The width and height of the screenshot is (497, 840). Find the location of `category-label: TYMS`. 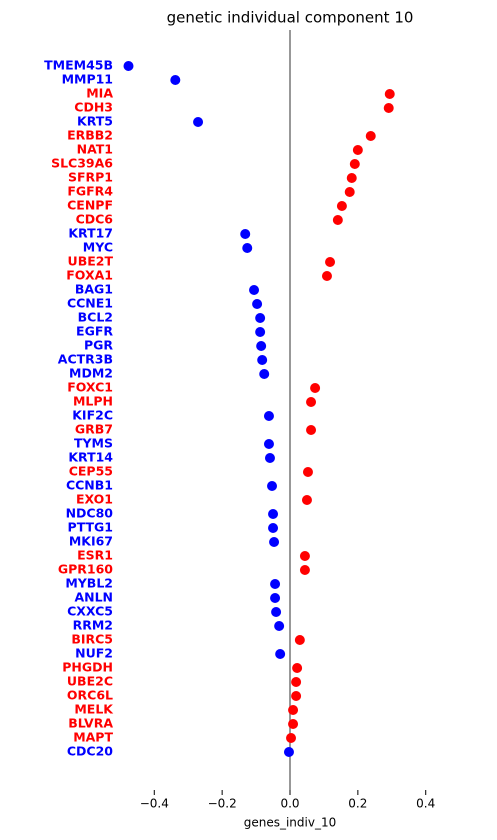

category-label: TYMS is located at coordinates (93, 443).